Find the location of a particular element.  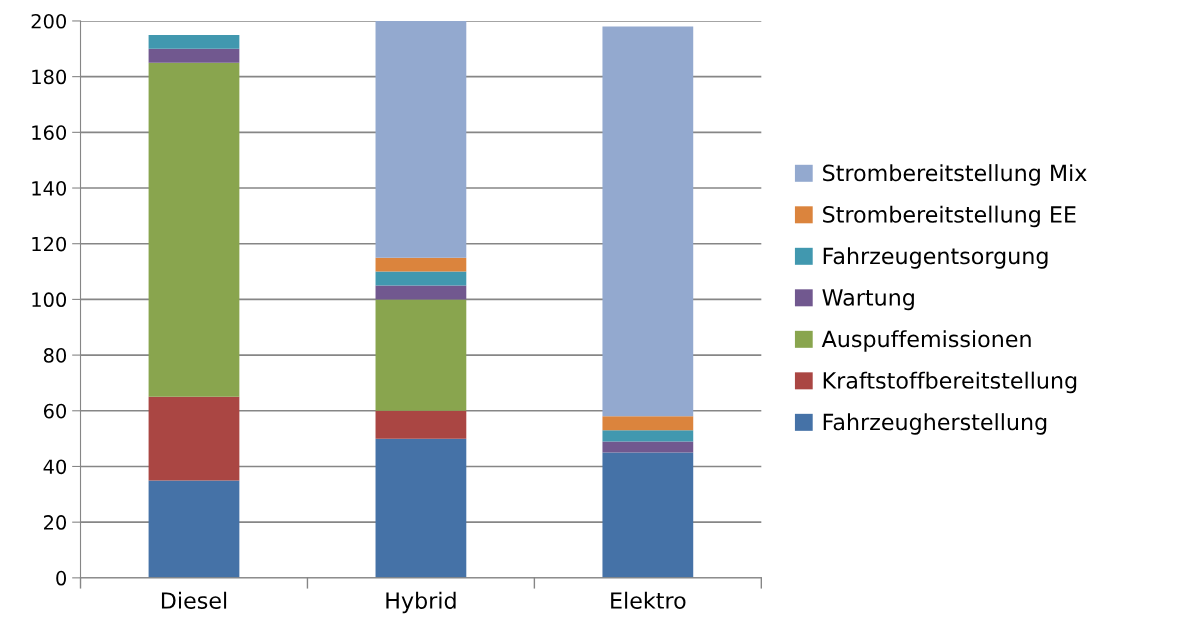

x-tick-label: Diesel is located at coordinates (194, 600).